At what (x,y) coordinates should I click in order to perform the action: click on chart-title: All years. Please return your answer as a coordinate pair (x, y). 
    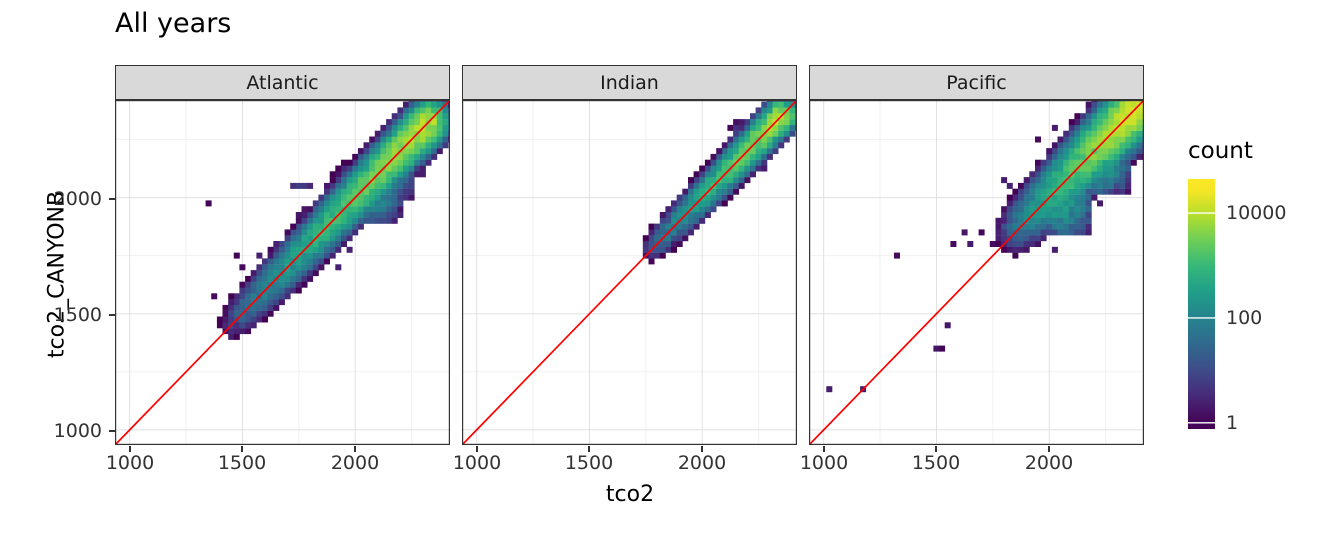
    Looking at the image, I should click on (173, 23).